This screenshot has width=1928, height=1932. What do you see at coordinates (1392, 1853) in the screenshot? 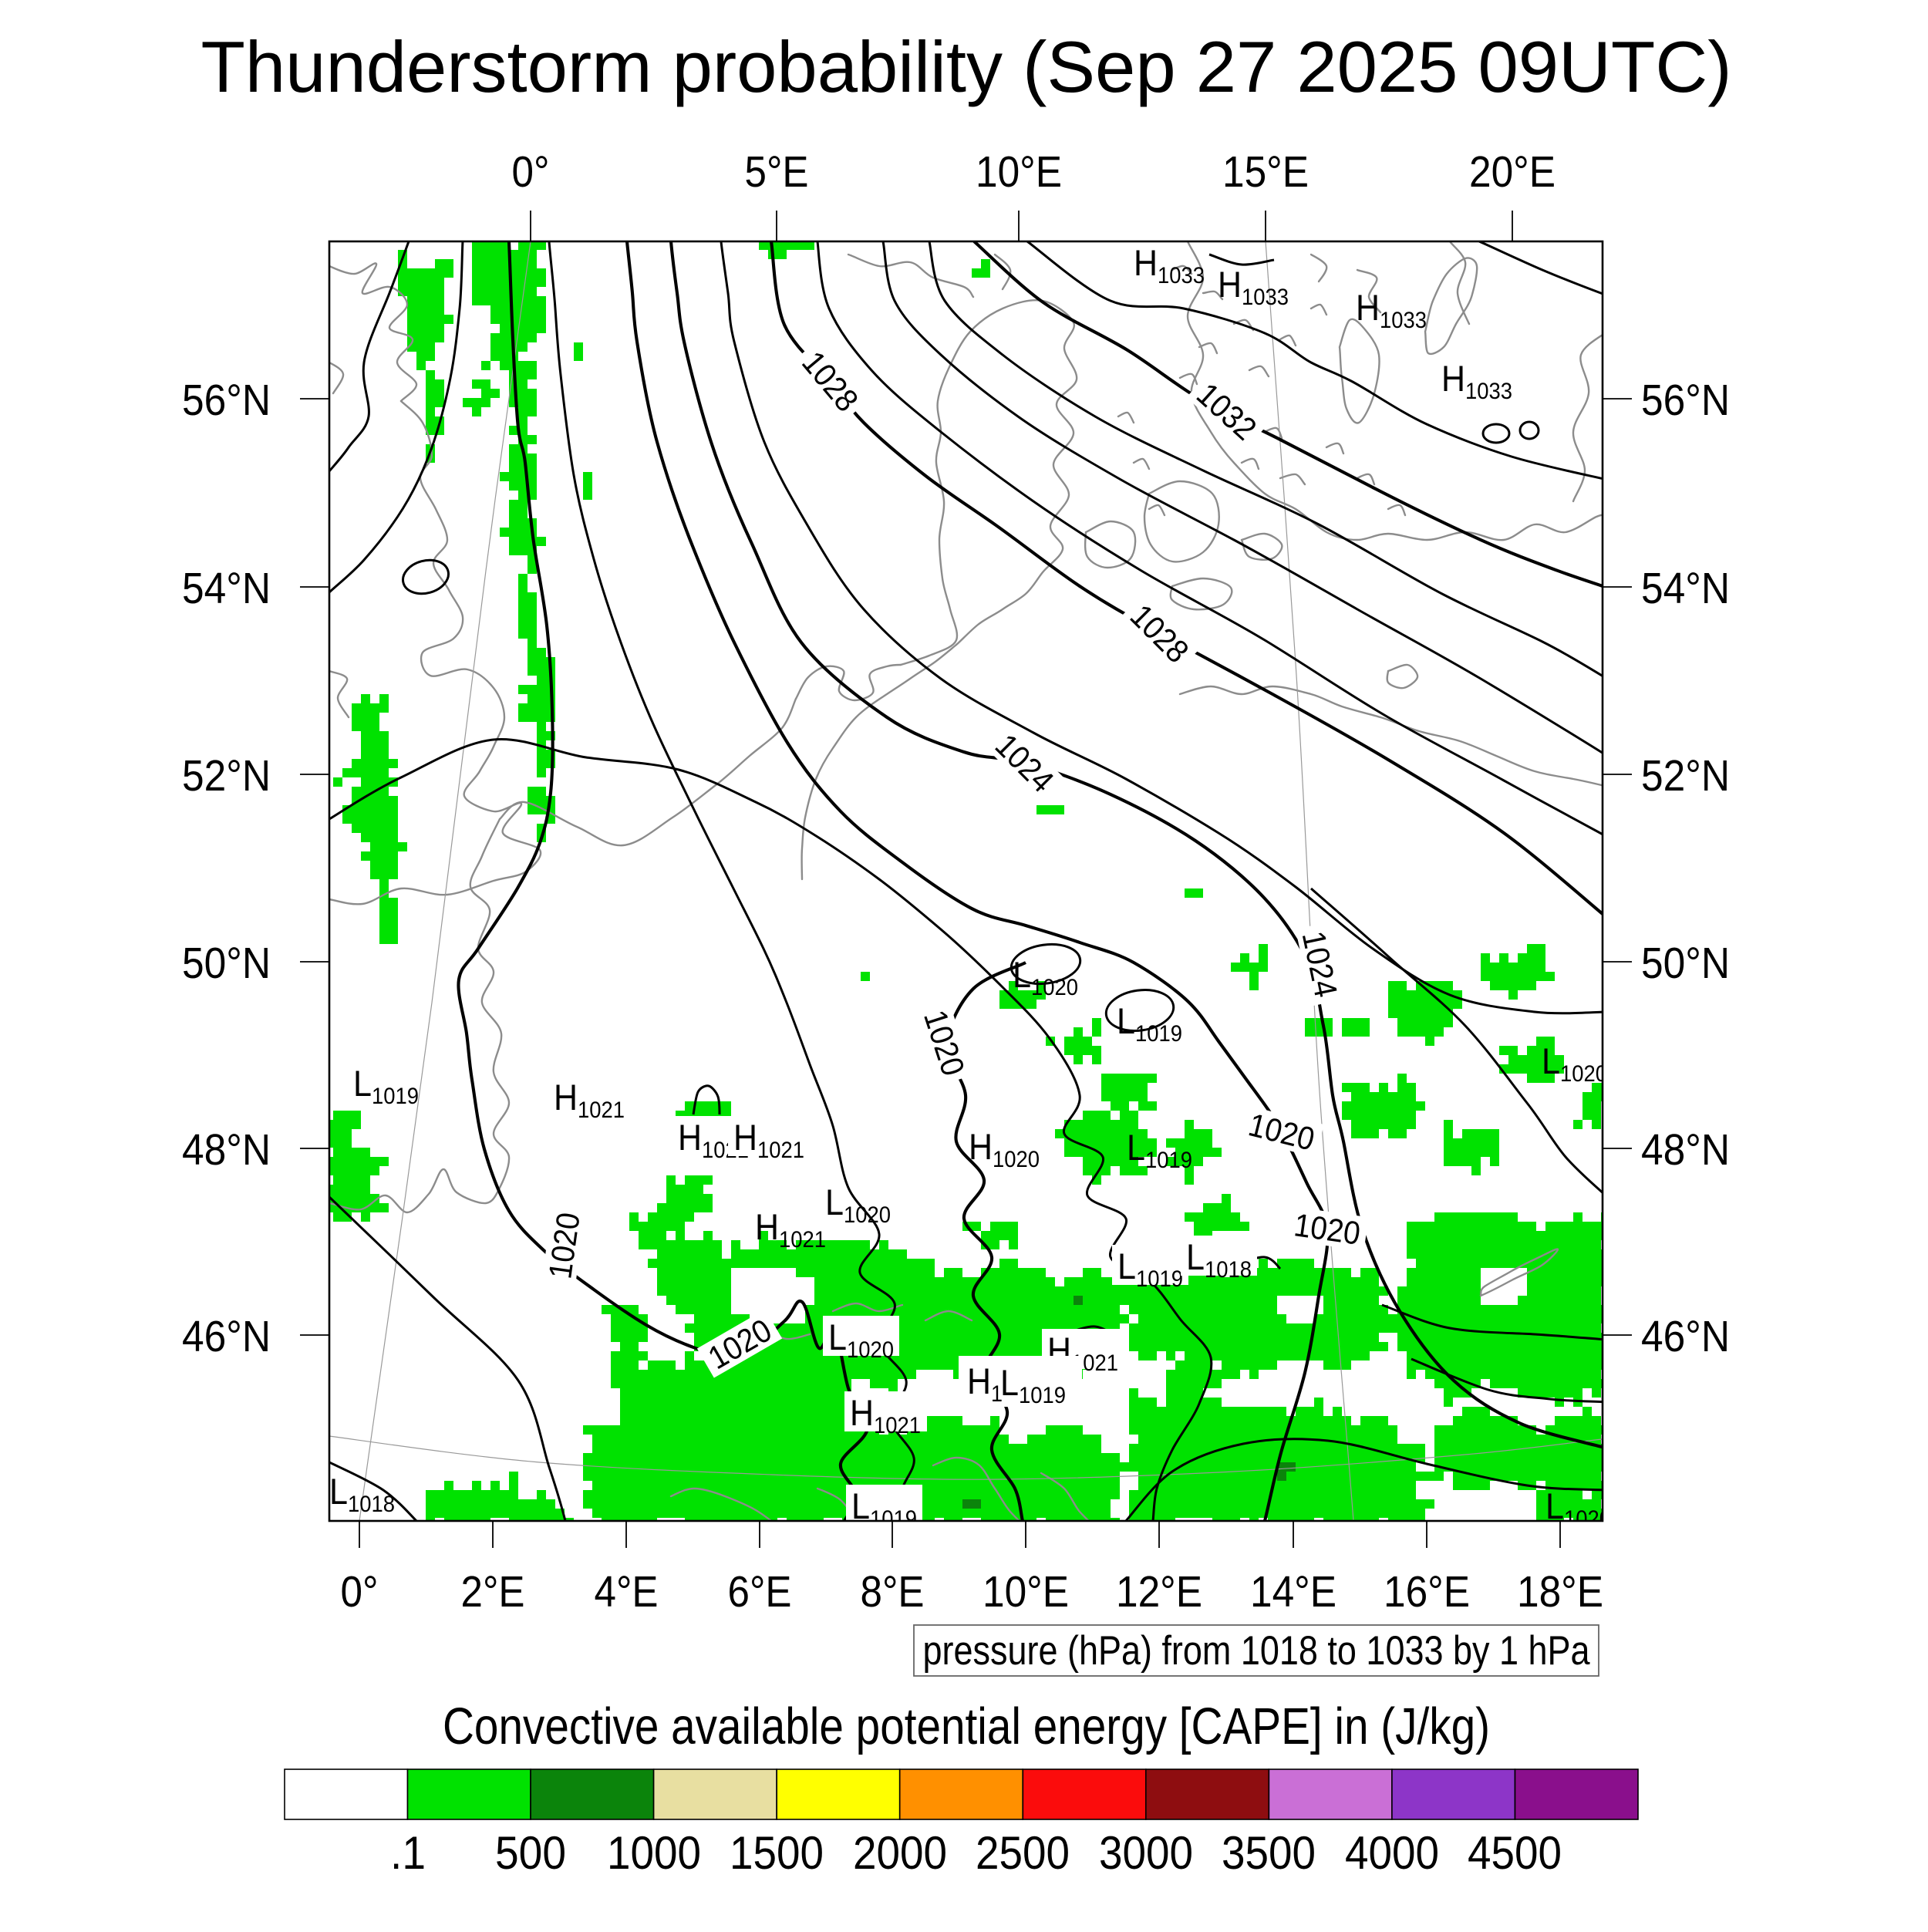
I see `svg-text: 4000` at bounding box center [1392, 1853].